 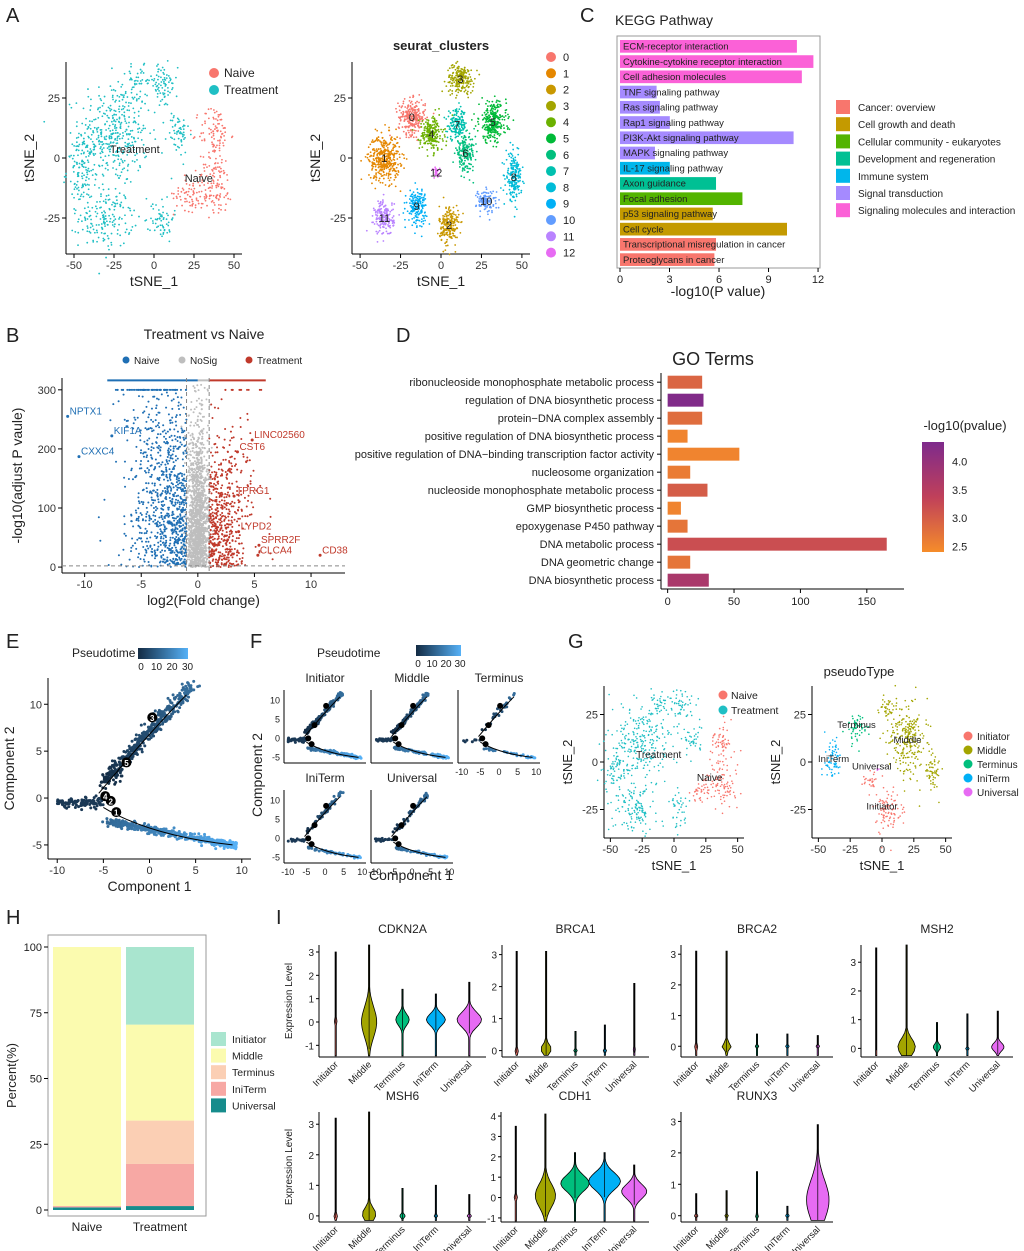 What do you see at coordinates (29, 158) in the screenshot?
I see `y-axis-title: tSNE_2` at bounding box center [29, 158].